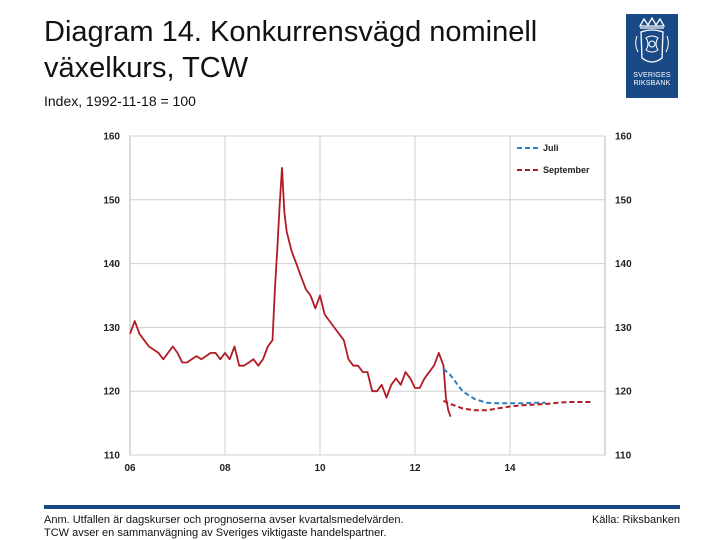 This screenshot has width=720, height=540. What do you see at coordinates (146, 68) in the screenshot?
I see `title-line-2: växelkurs, TCW` at bounding box center [146, 68].